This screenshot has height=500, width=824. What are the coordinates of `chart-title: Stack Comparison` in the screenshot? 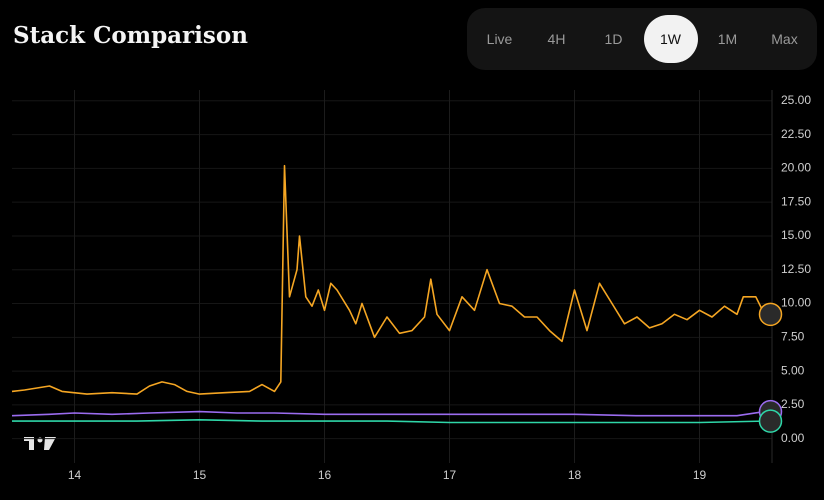 It's located at (130, 35).